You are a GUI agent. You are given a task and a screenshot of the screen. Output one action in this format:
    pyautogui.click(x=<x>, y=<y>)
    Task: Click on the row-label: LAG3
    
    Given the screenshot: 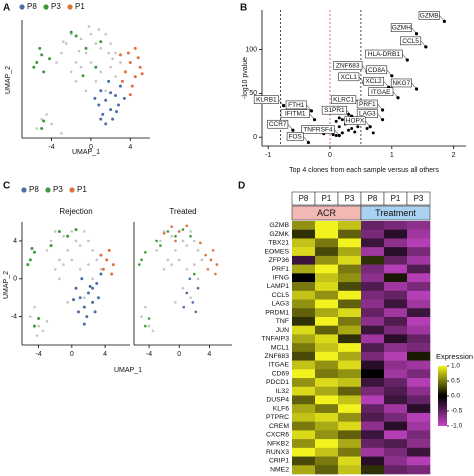 What is the action you would take?
    pyautogui.click(x=281, y=304)
    